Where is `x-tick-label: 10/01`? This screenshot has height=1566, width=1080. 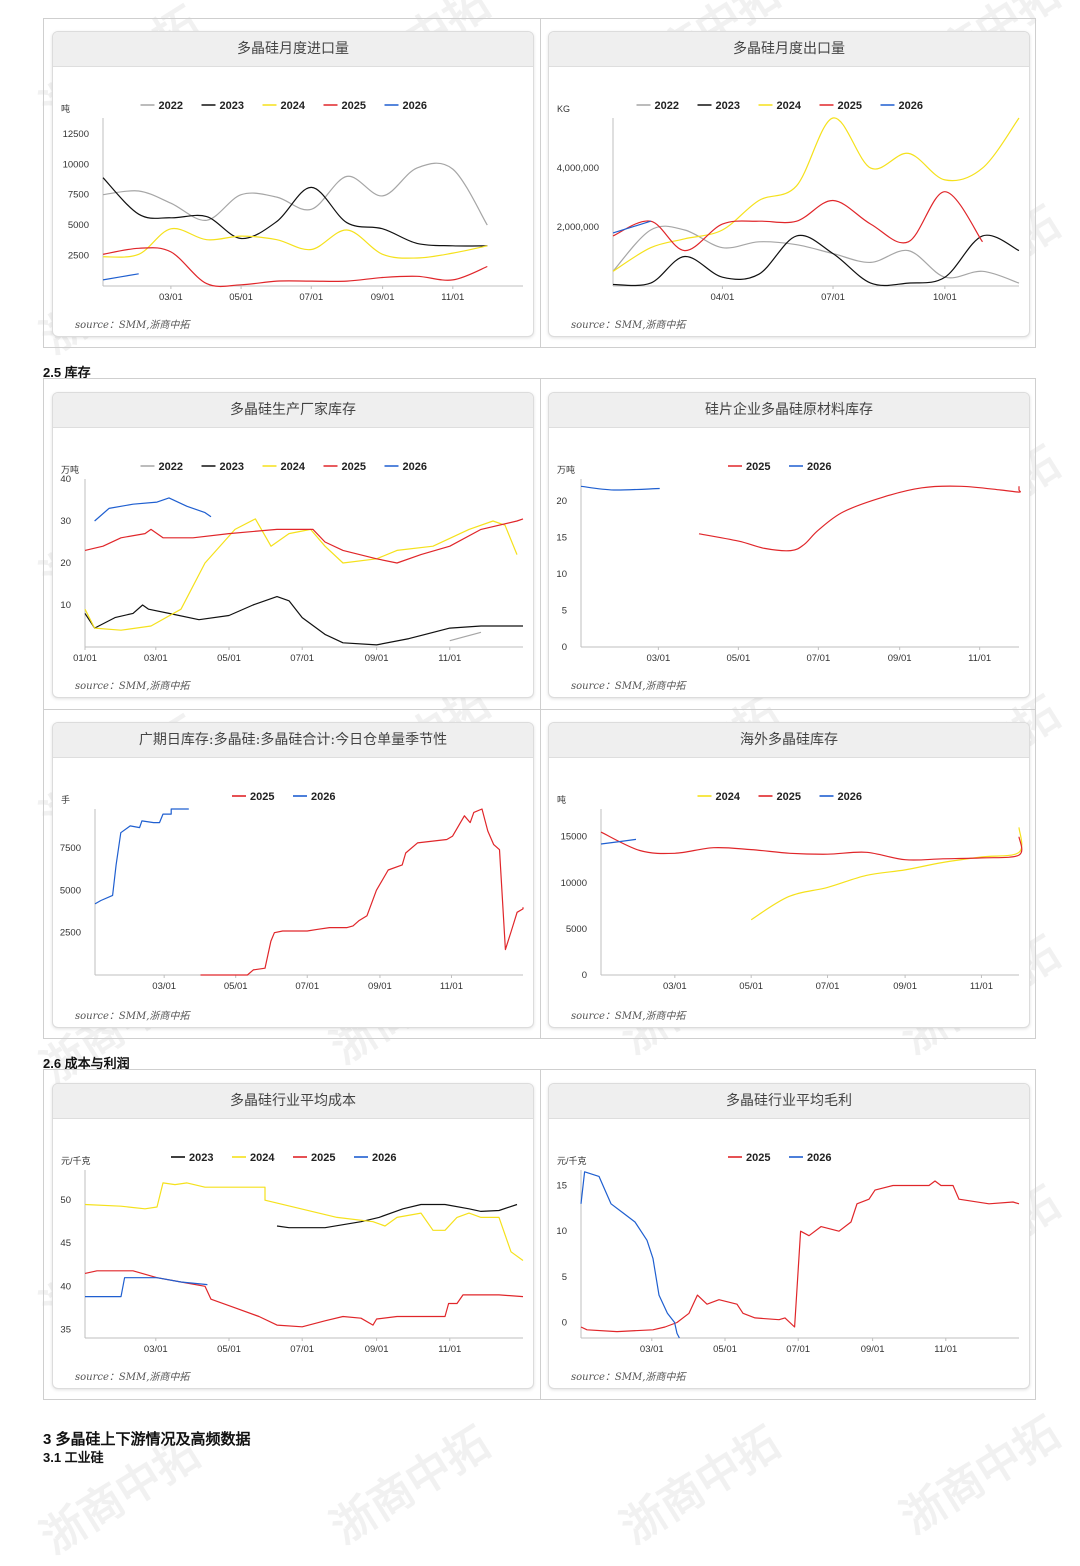 x-tick-label: 10/01 is located at coordinates (945, 297).